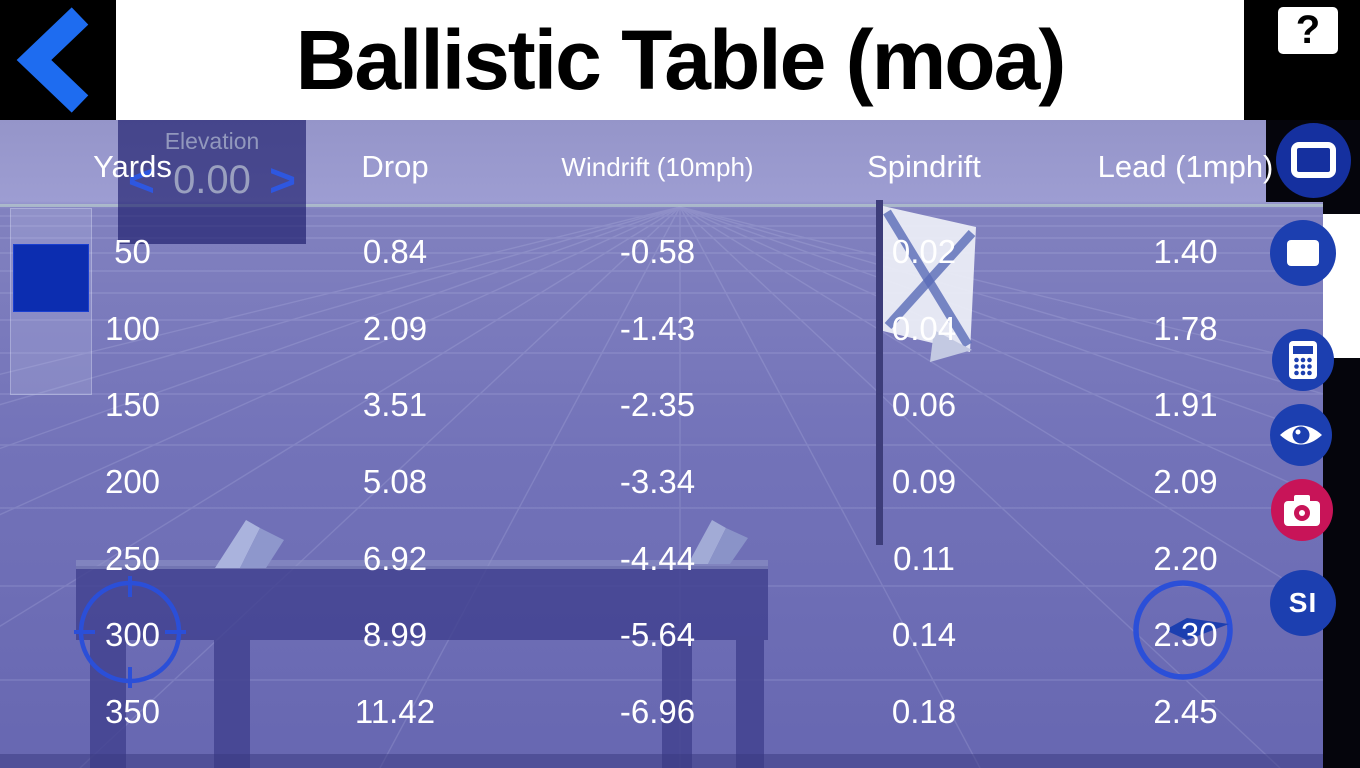  What do you see at coordinates (51, 278) in the screenshot?
I see `left-slider-handle` at bounding box center [51, 278].